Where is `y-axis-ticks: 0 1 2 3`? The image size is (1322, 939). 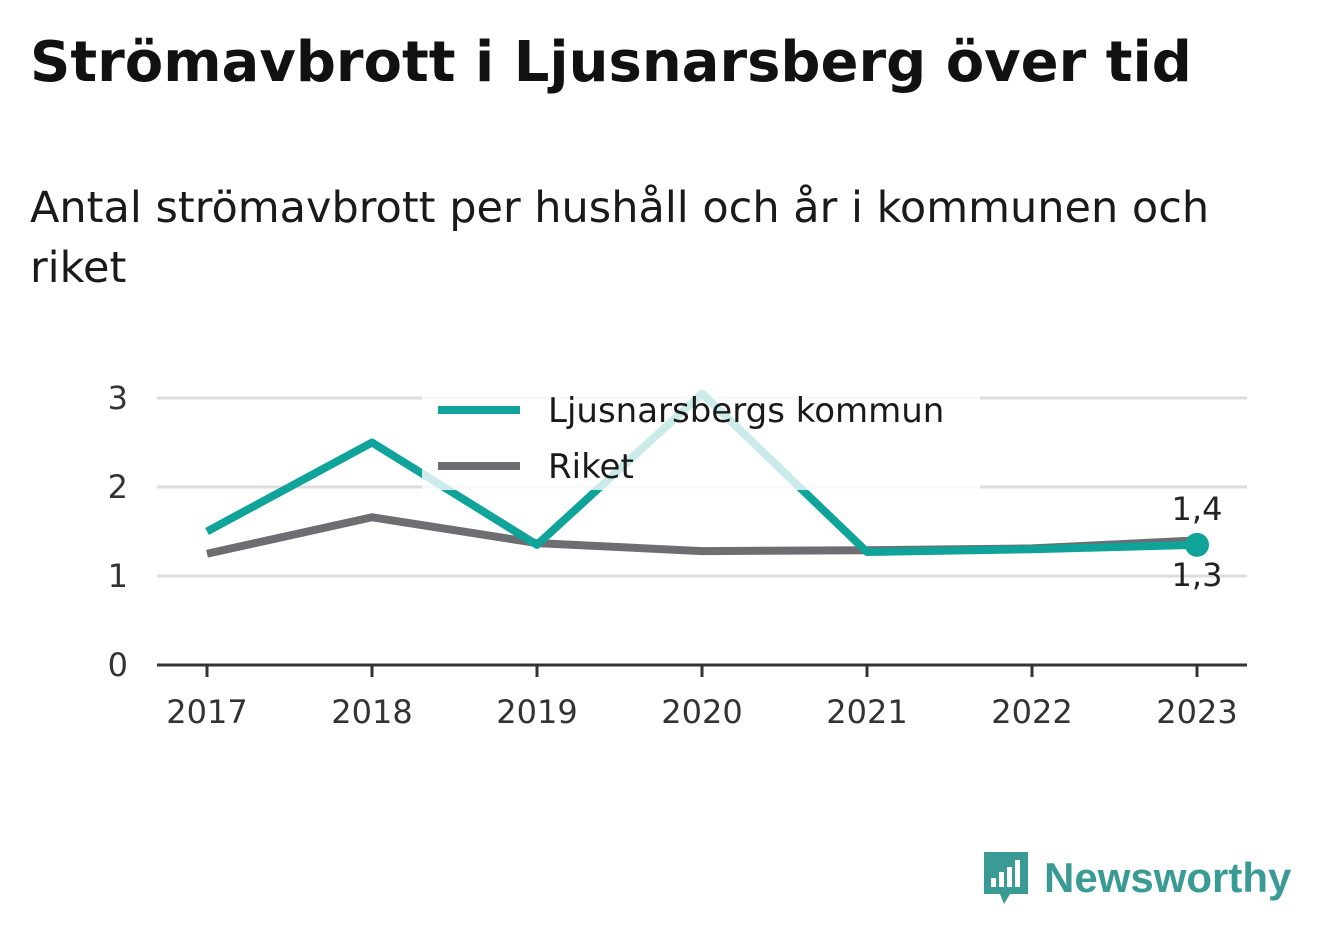
y-axis-ticks: 0 1 2 3 is located at coordinates (118, 531).